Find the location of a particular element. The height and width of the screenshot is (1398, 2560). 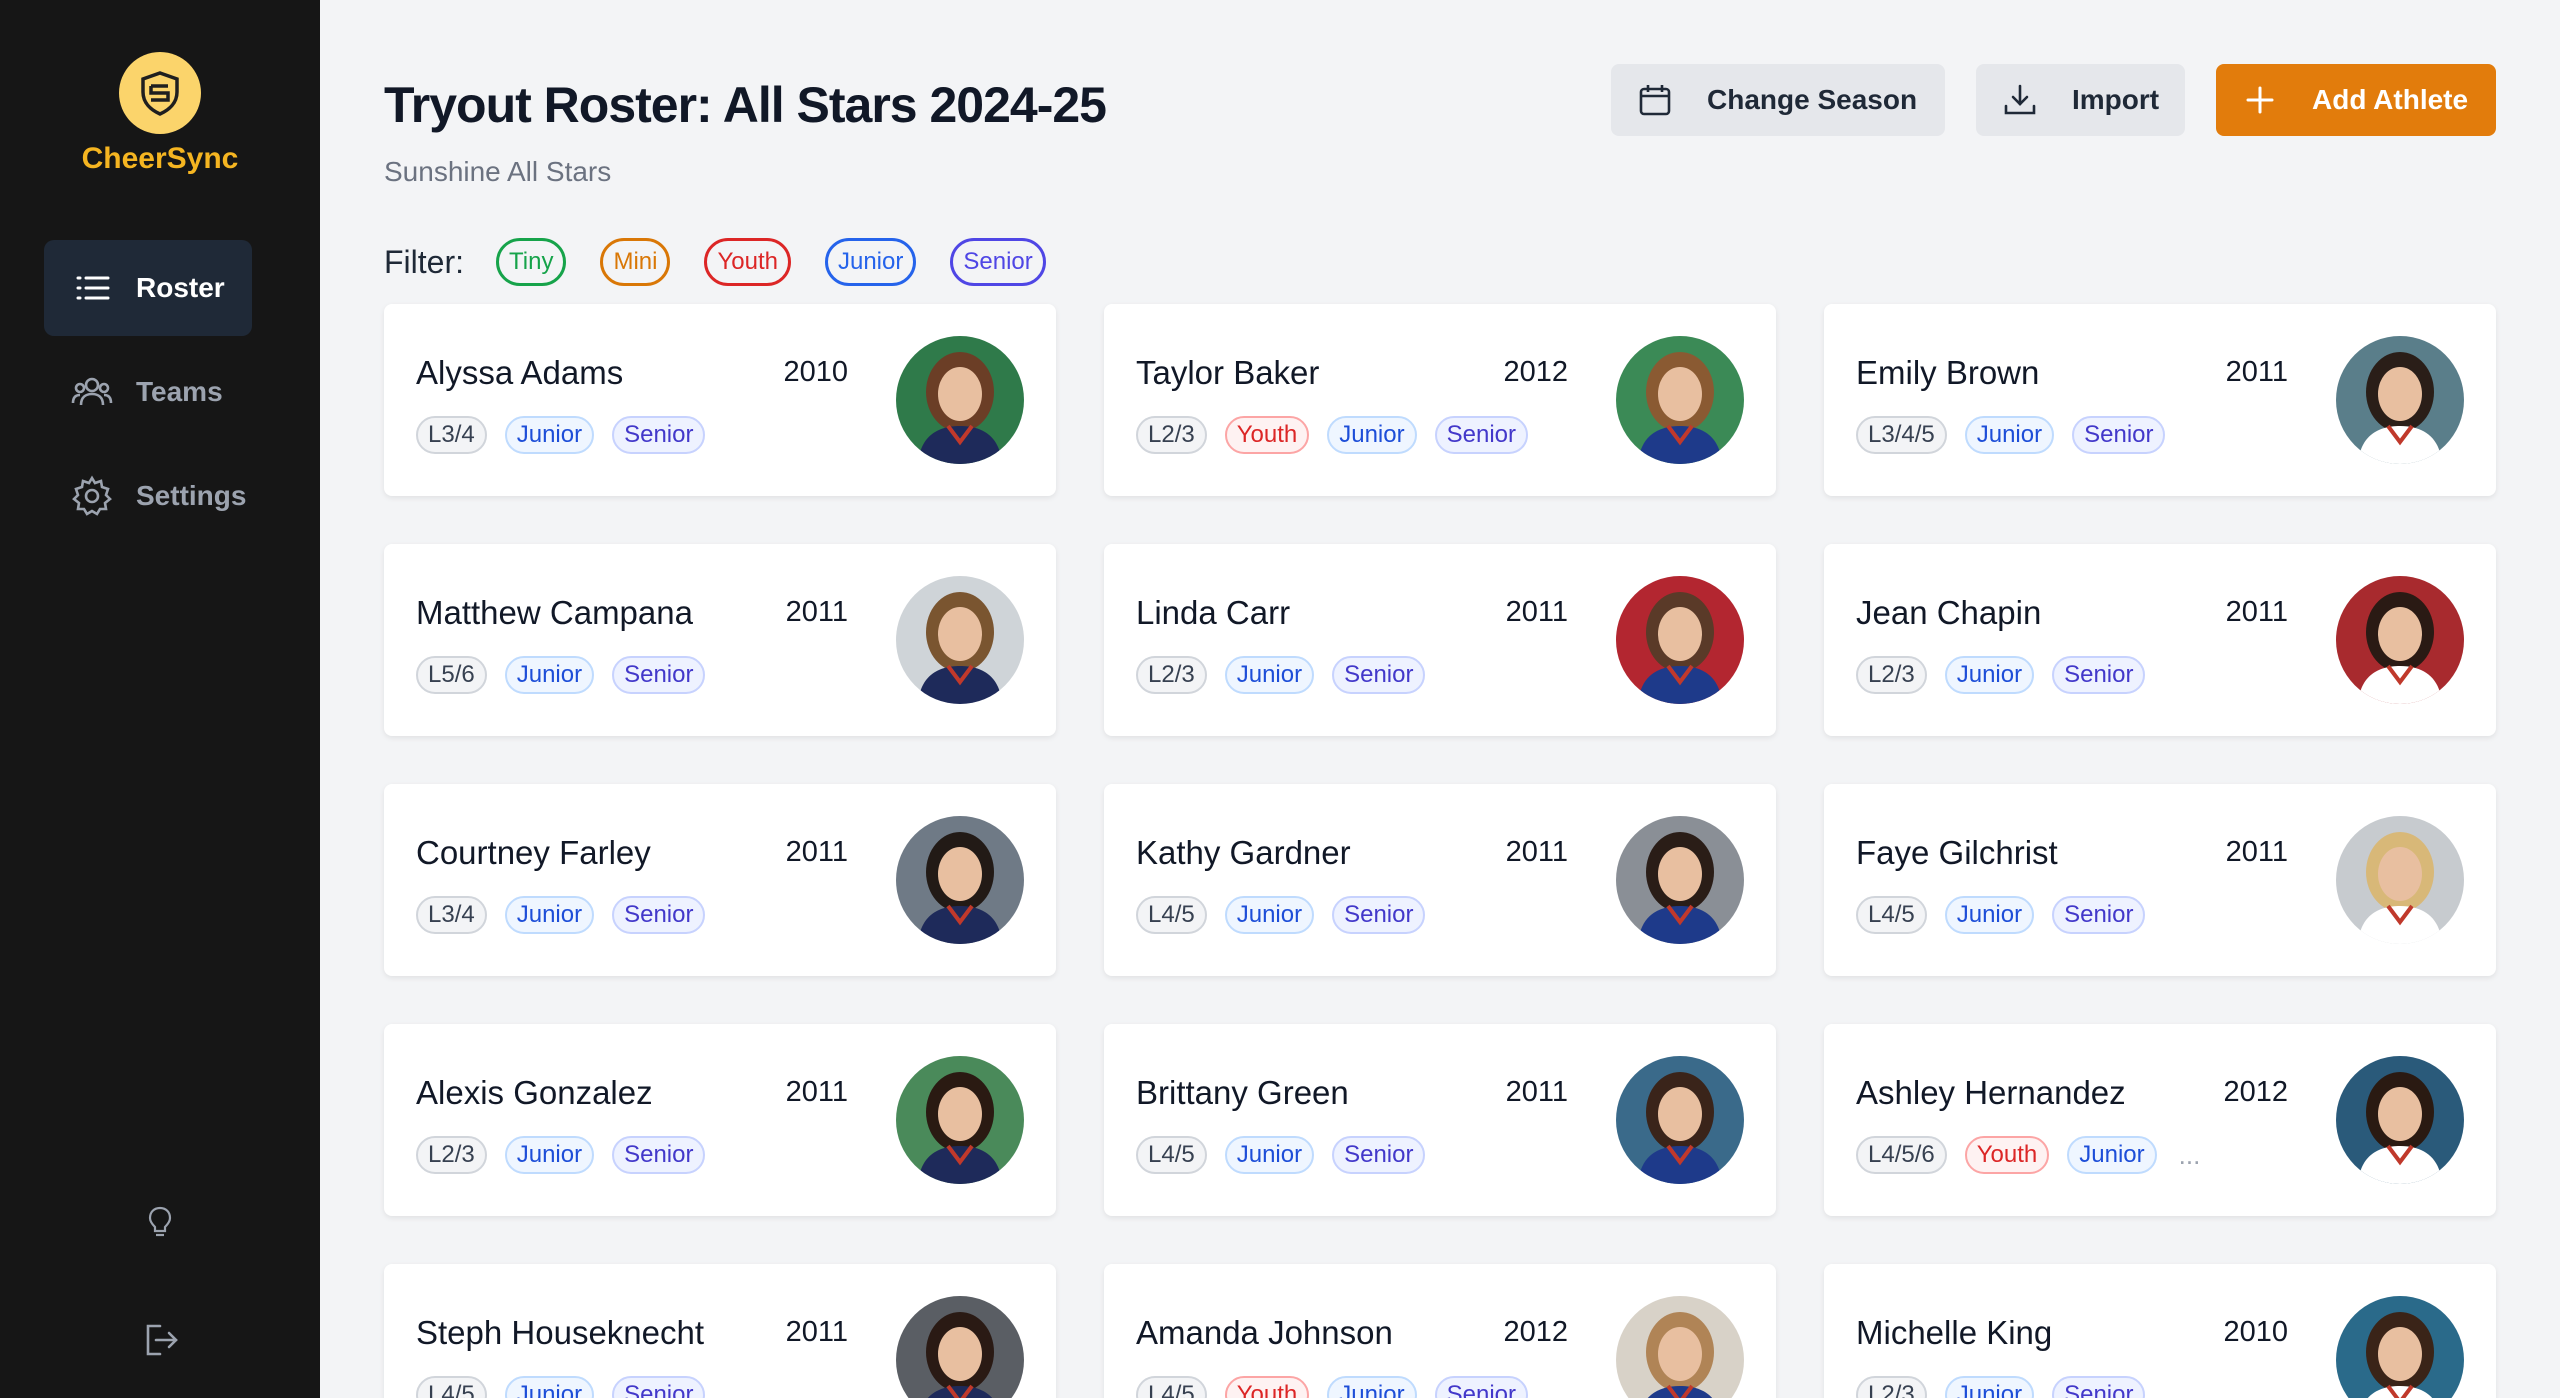

athlete-card: Amanda Johnson 2012 L4/5 Youth Junior Senior is located at coordinates (1440, 1331).